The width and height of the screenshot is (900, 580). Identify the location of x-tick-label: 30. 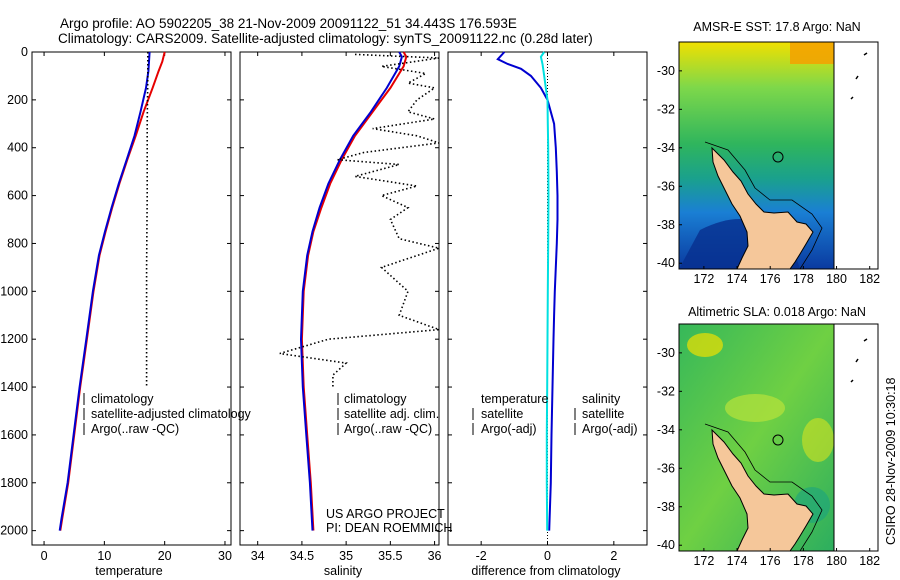
(225, 556).